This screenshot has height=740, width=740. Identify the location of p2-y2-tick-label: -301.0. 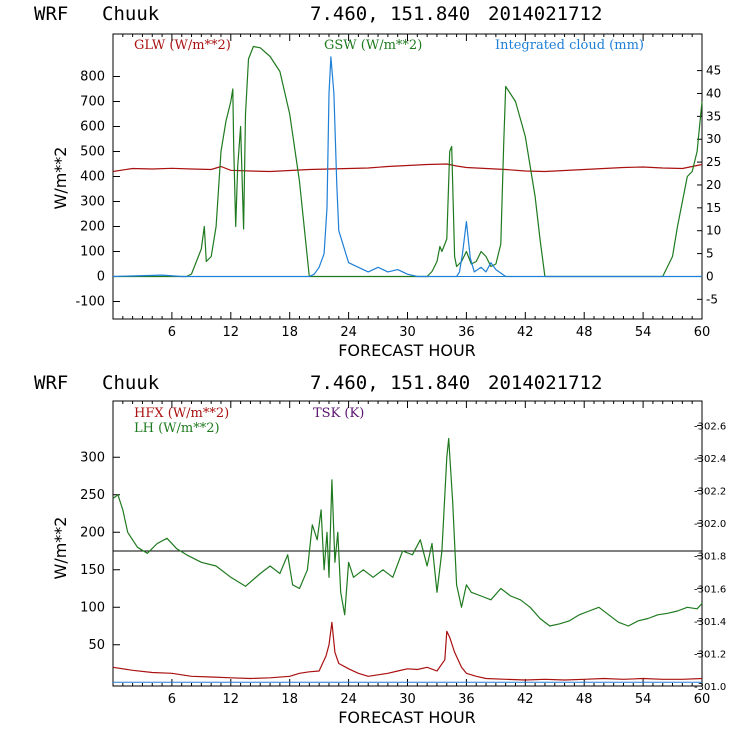
(710, 687).